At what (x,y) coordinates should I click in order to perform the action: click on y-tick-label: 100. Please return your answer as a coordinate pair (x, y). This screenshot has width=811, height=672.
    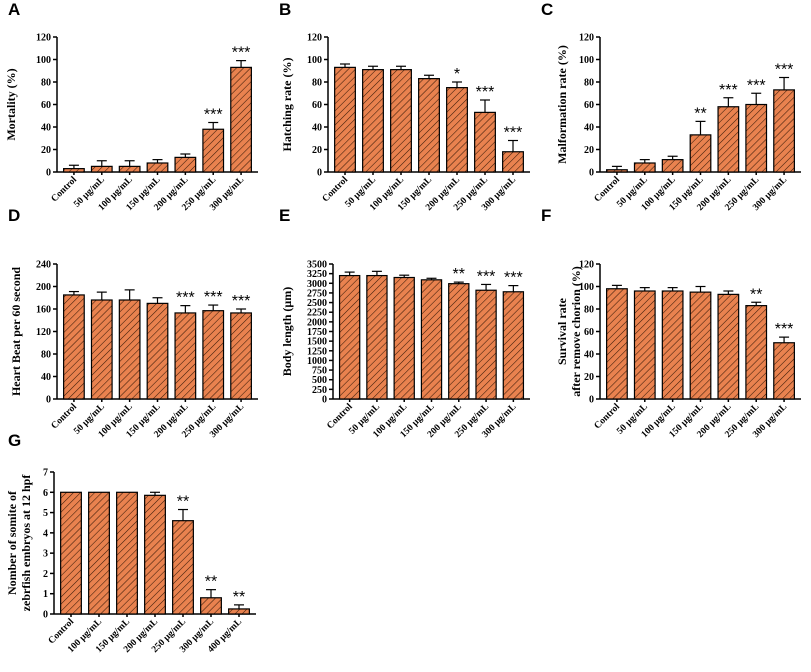
    Looking at the image, I should click on (43, 60).